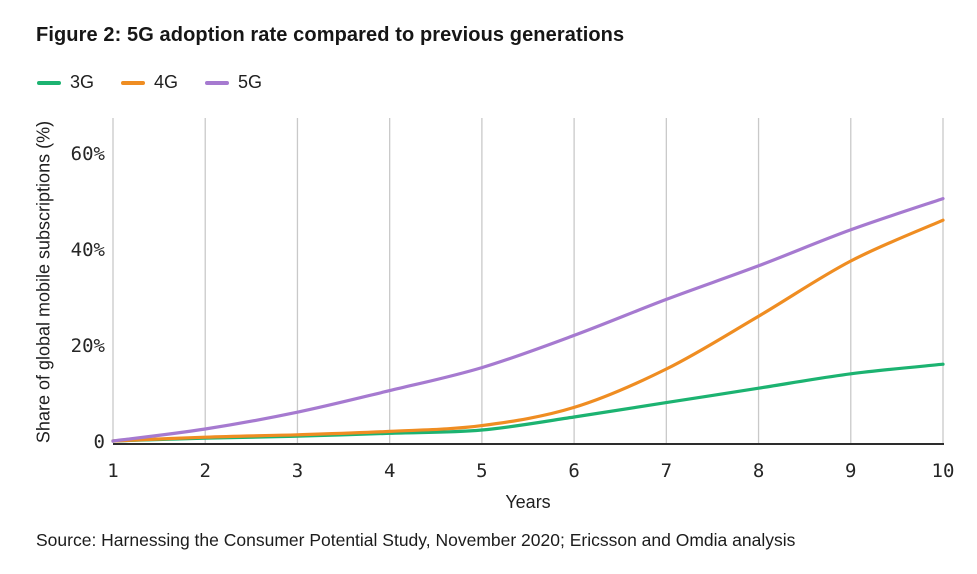 The height and width of the screenshot is (574, 977). What do you see at coordinates (666, 471) in the screenshot?
I see `x-tick-label-7: 7` at bounding box center [666, 471].